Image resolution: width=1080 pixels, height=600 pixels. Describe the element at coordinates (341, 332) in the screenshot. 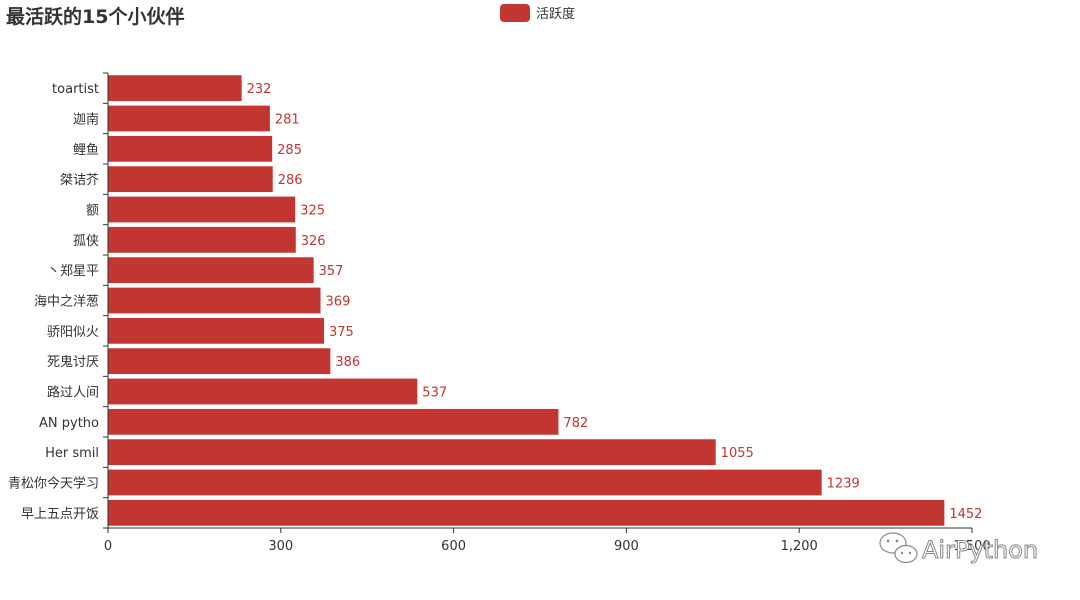

I see `bar-value-label: 375` at that location.